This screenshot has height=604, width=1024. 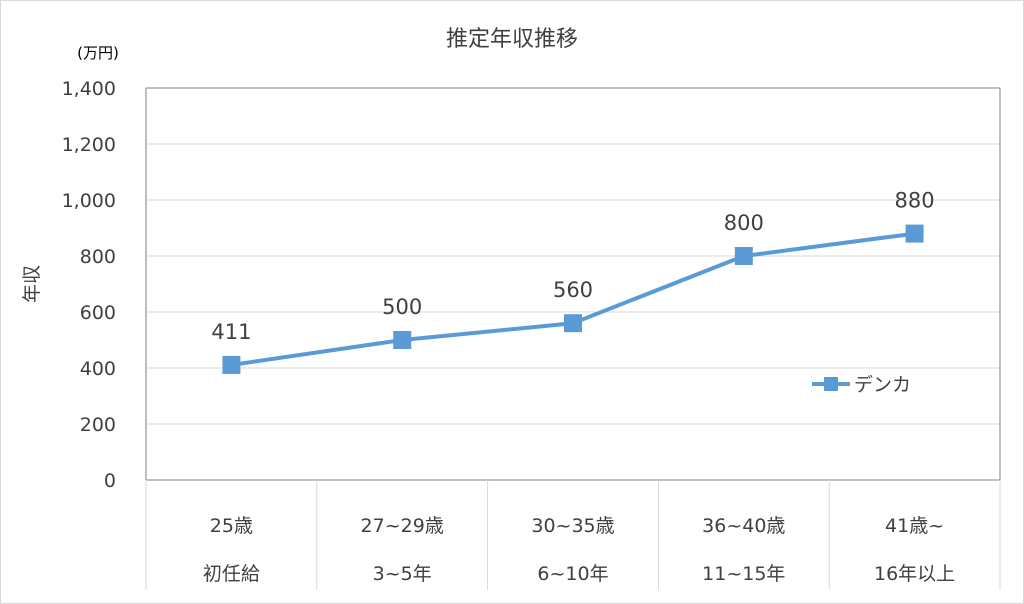 I want to click on x-tick-label: 30~35歳, so click(x=572, y=526).